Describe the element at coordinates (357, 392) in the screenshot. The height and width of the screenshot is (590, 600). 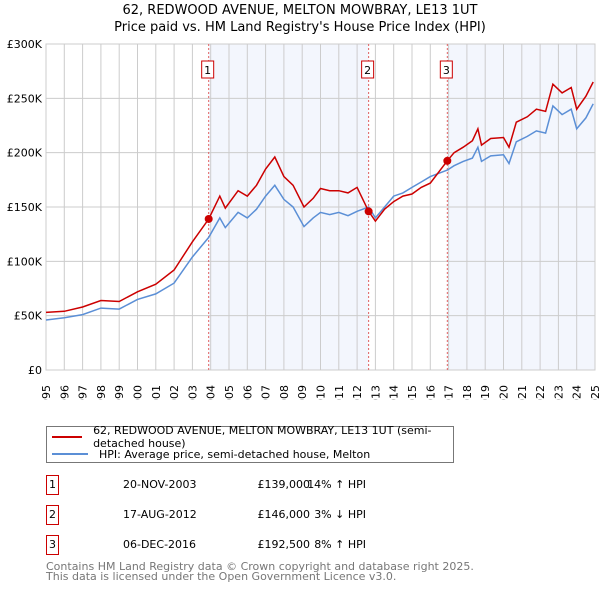
I see `x-tick-label: 2012` at that location.